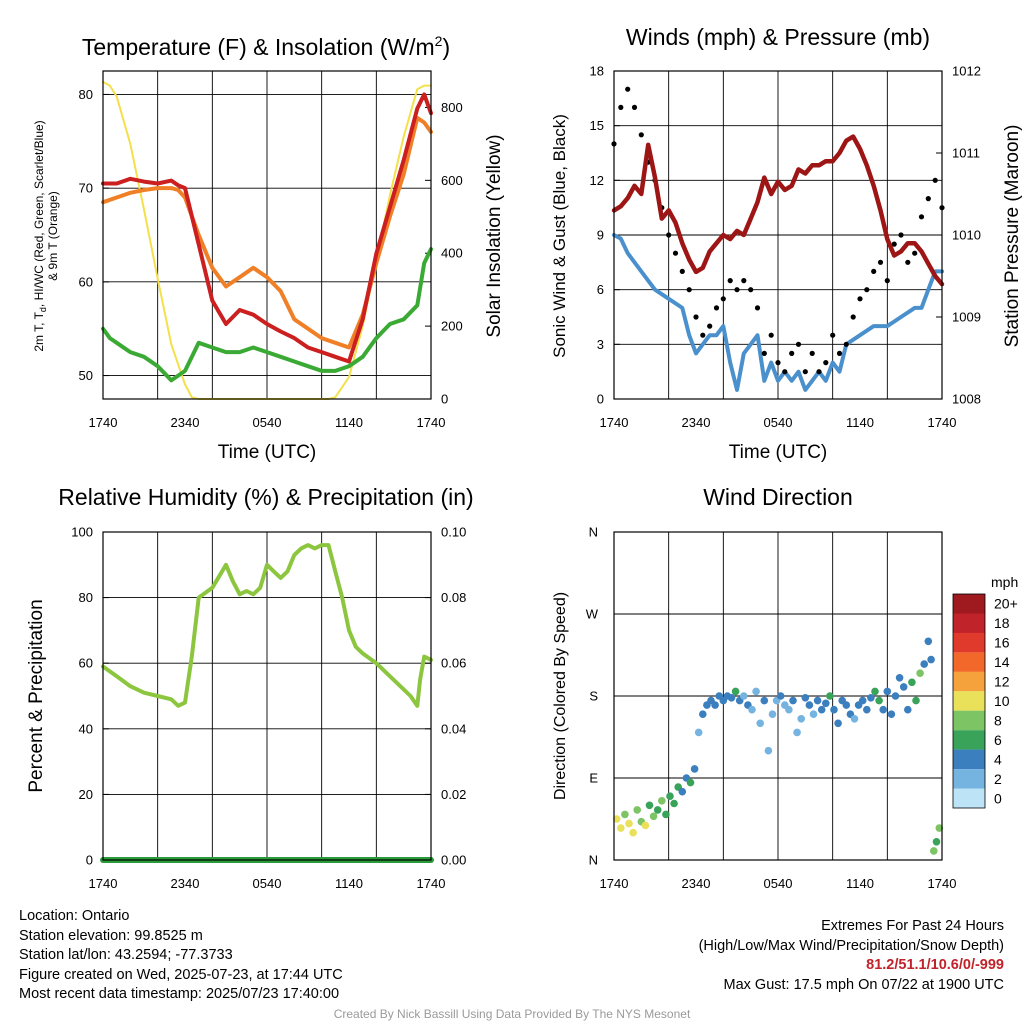 Image resolution: width=1024 pixels, height=1024 pixels. What do you see at coordinates (966, 399) in the screenshot?
I see `wind-ytick-right-label: 1008` at bounding box center [966, 399].